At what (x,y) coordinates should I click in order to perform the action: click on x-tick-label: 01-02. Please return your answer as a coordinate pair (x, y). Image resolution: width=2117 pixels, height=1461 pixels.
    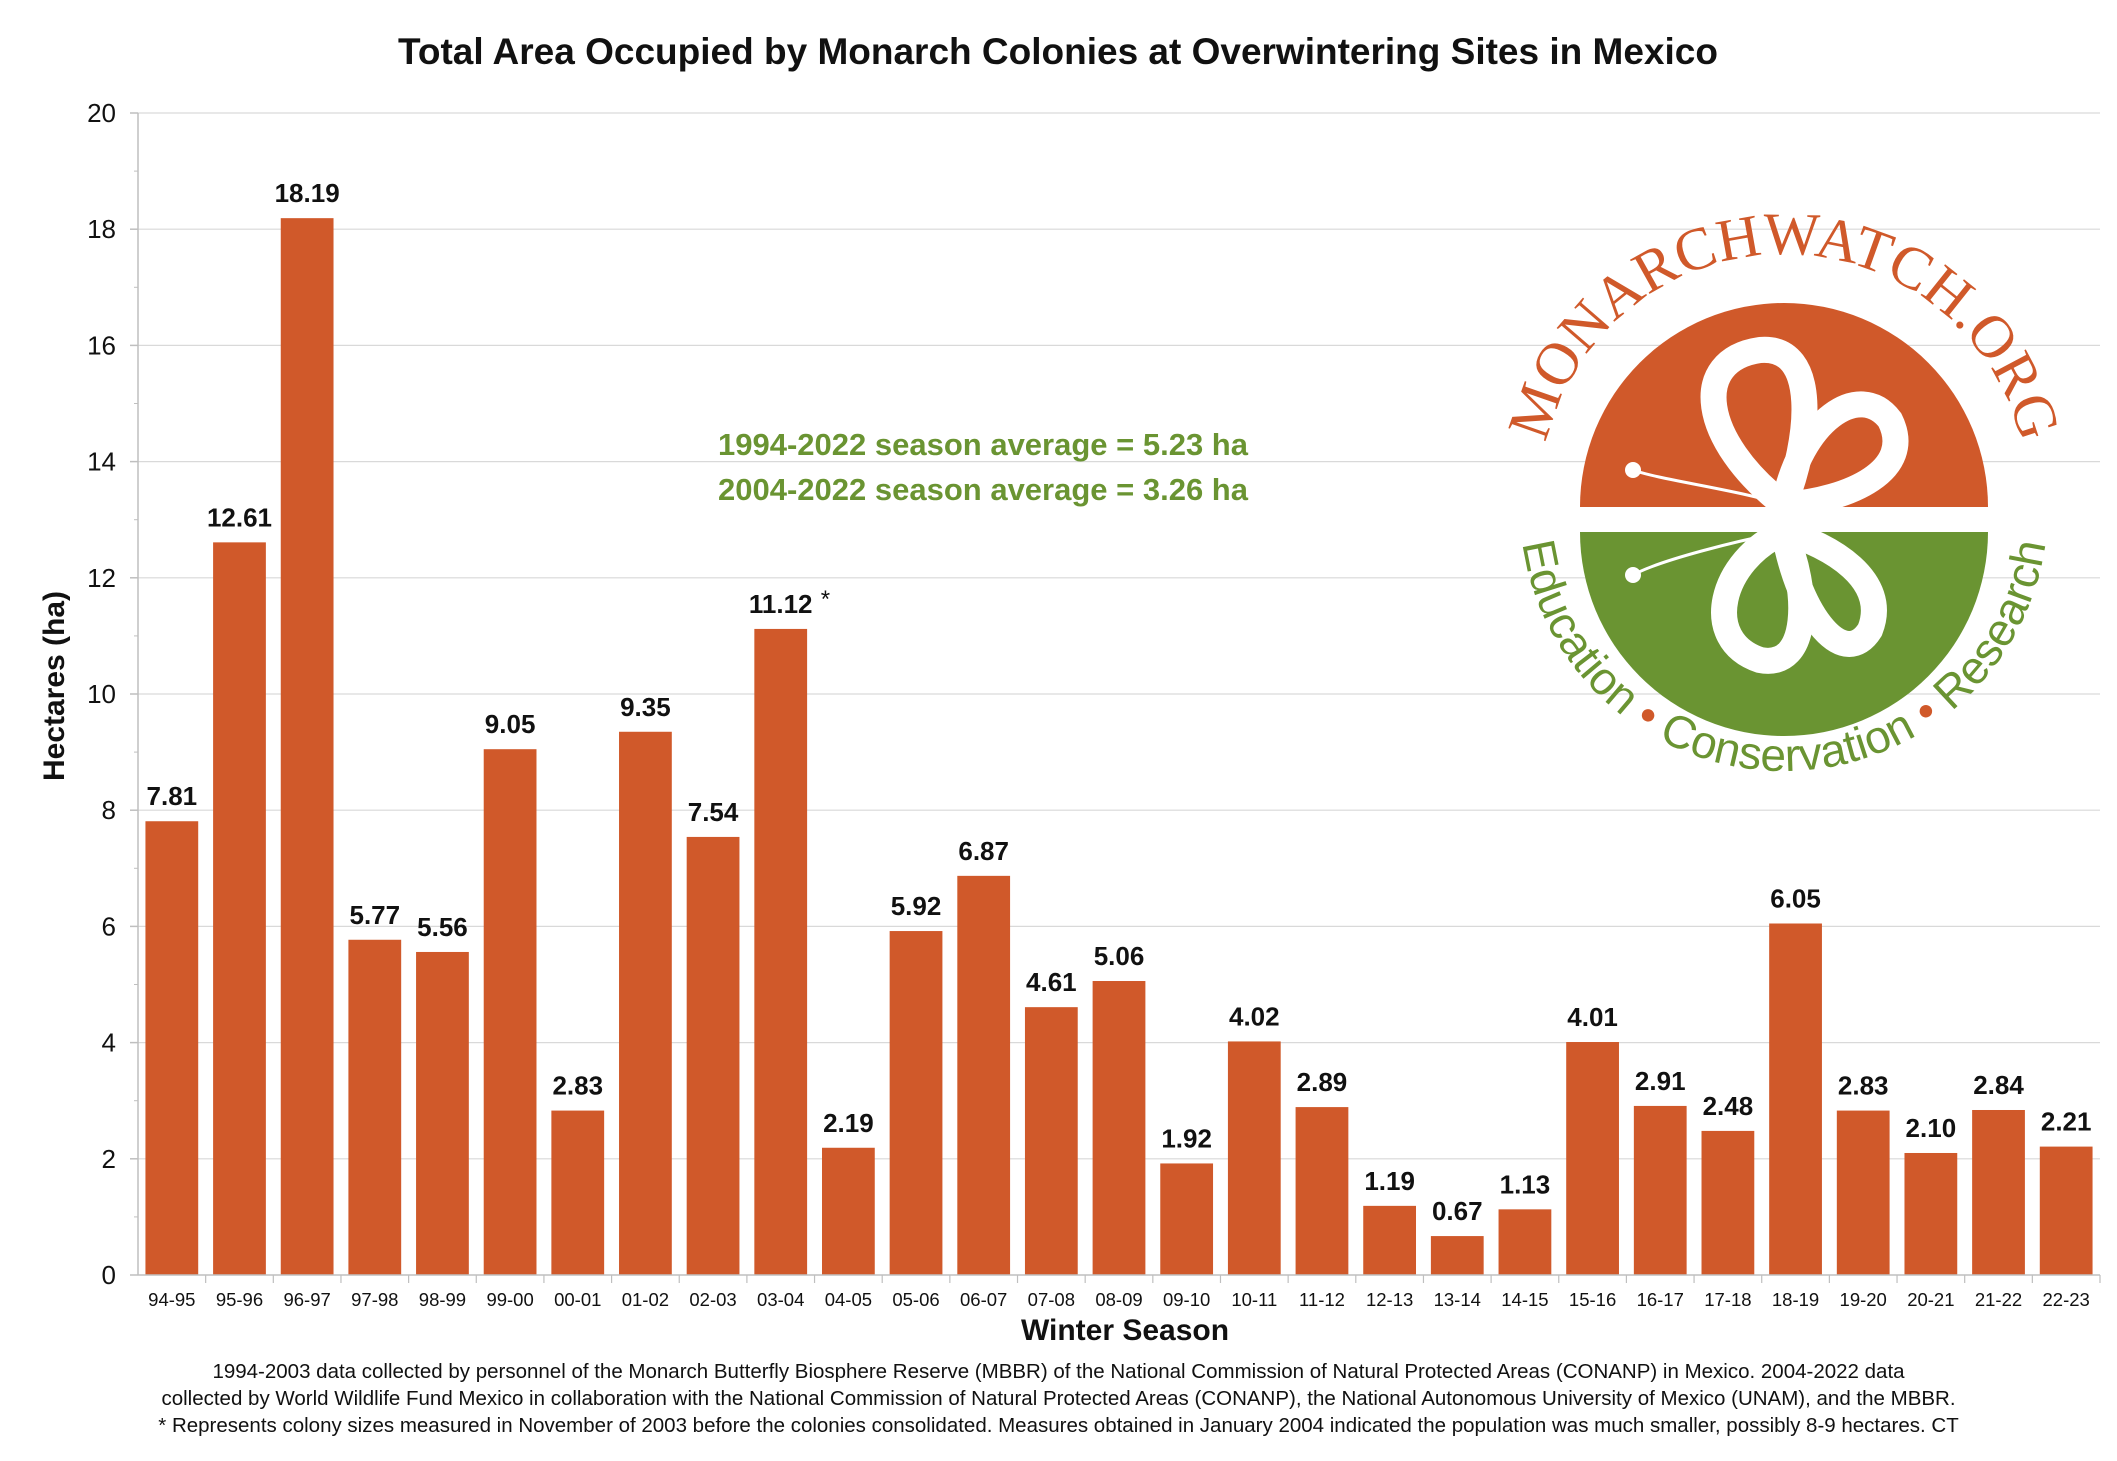
    Looking at the image, I should click on (645, 1299).